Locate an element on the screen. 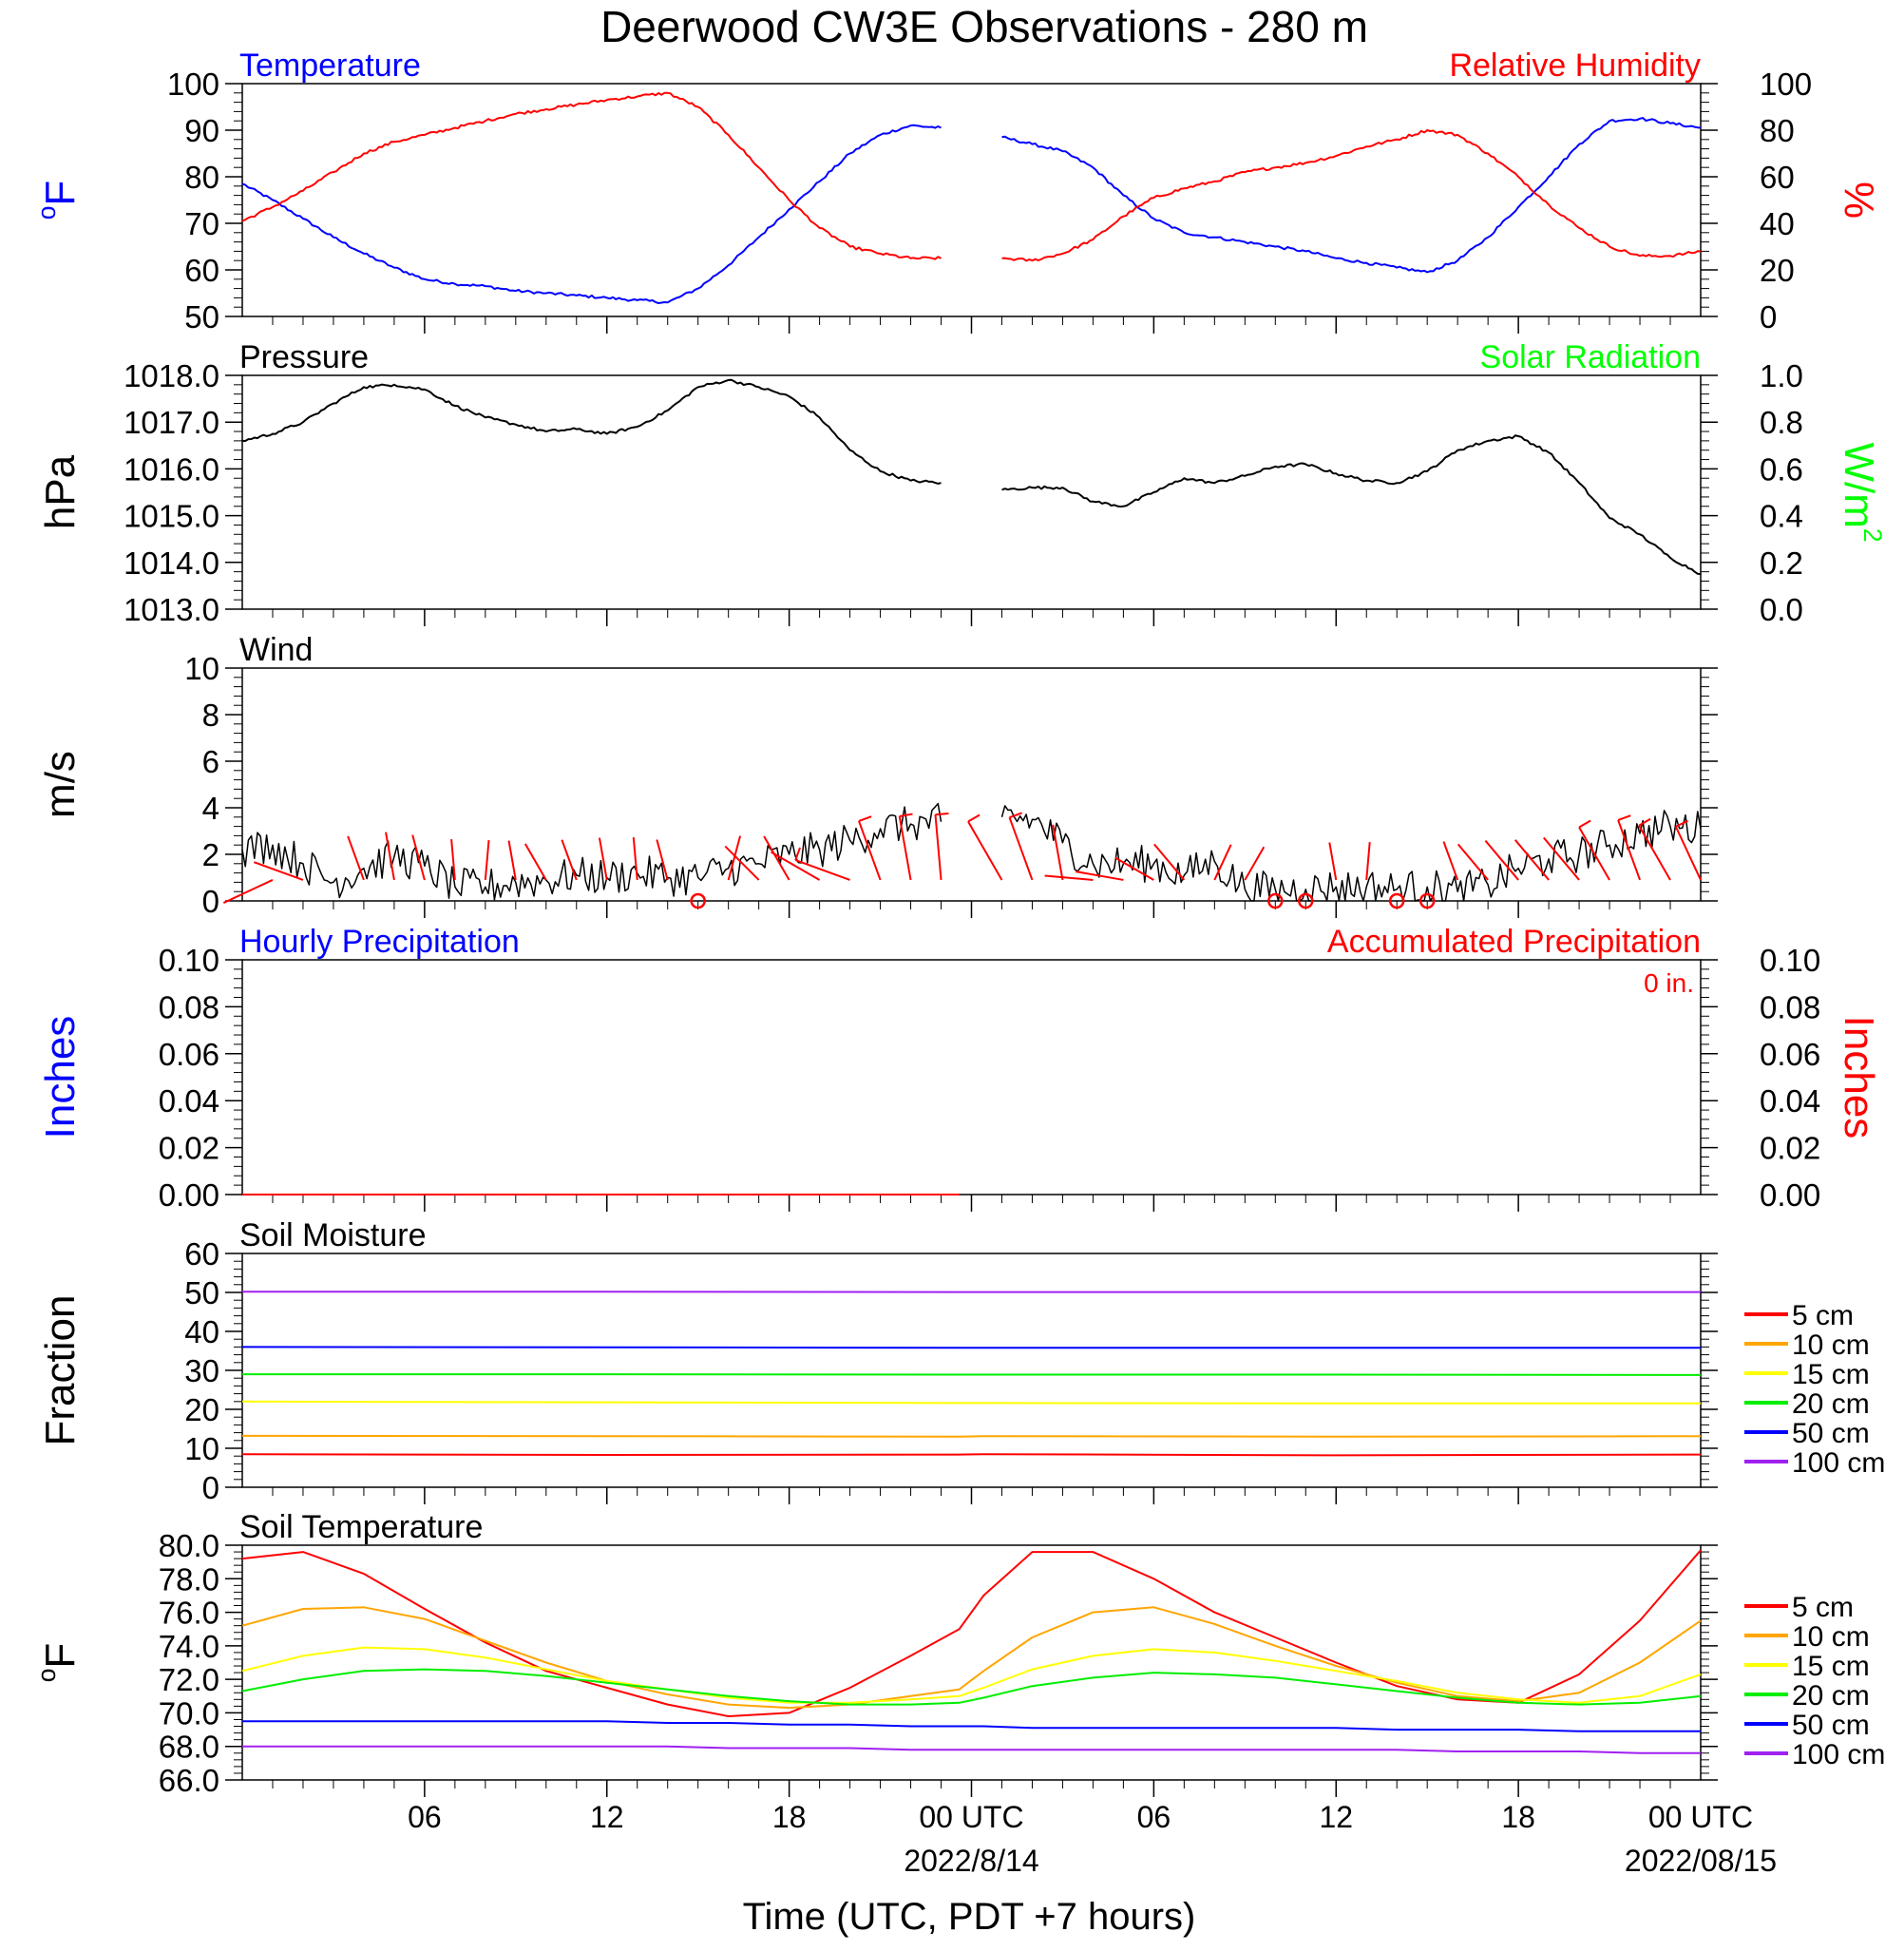 This screenshot has height=1951, width=1904. left-axis-label: Inches is located at coordinates (60, 1077).